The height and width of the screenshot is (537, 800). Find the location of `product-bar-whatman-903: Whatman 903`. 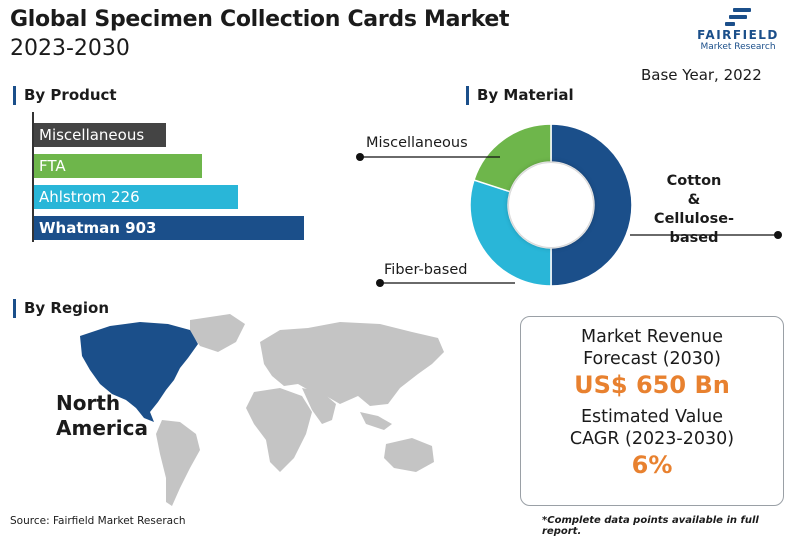

product-bar-whatman-903: Whatman 903 is located at coordinates (169, 228).